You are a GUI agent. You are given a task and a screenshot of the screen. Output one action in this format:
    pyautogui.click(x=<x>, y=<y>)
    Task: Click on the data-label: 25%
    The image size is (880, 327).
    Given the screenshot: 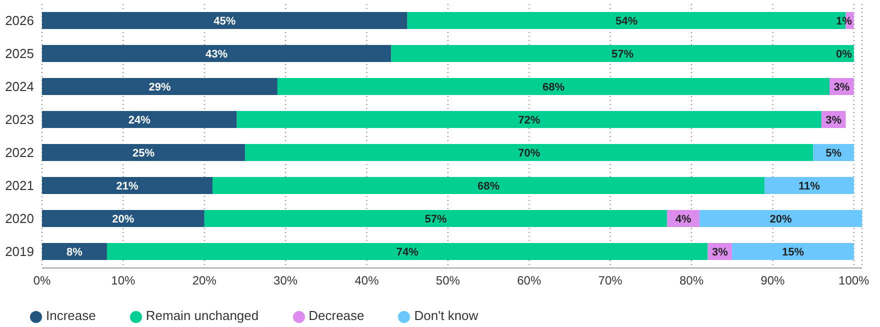 What is the action you would take?
    pyautogui.click(x=143, y=153)
    